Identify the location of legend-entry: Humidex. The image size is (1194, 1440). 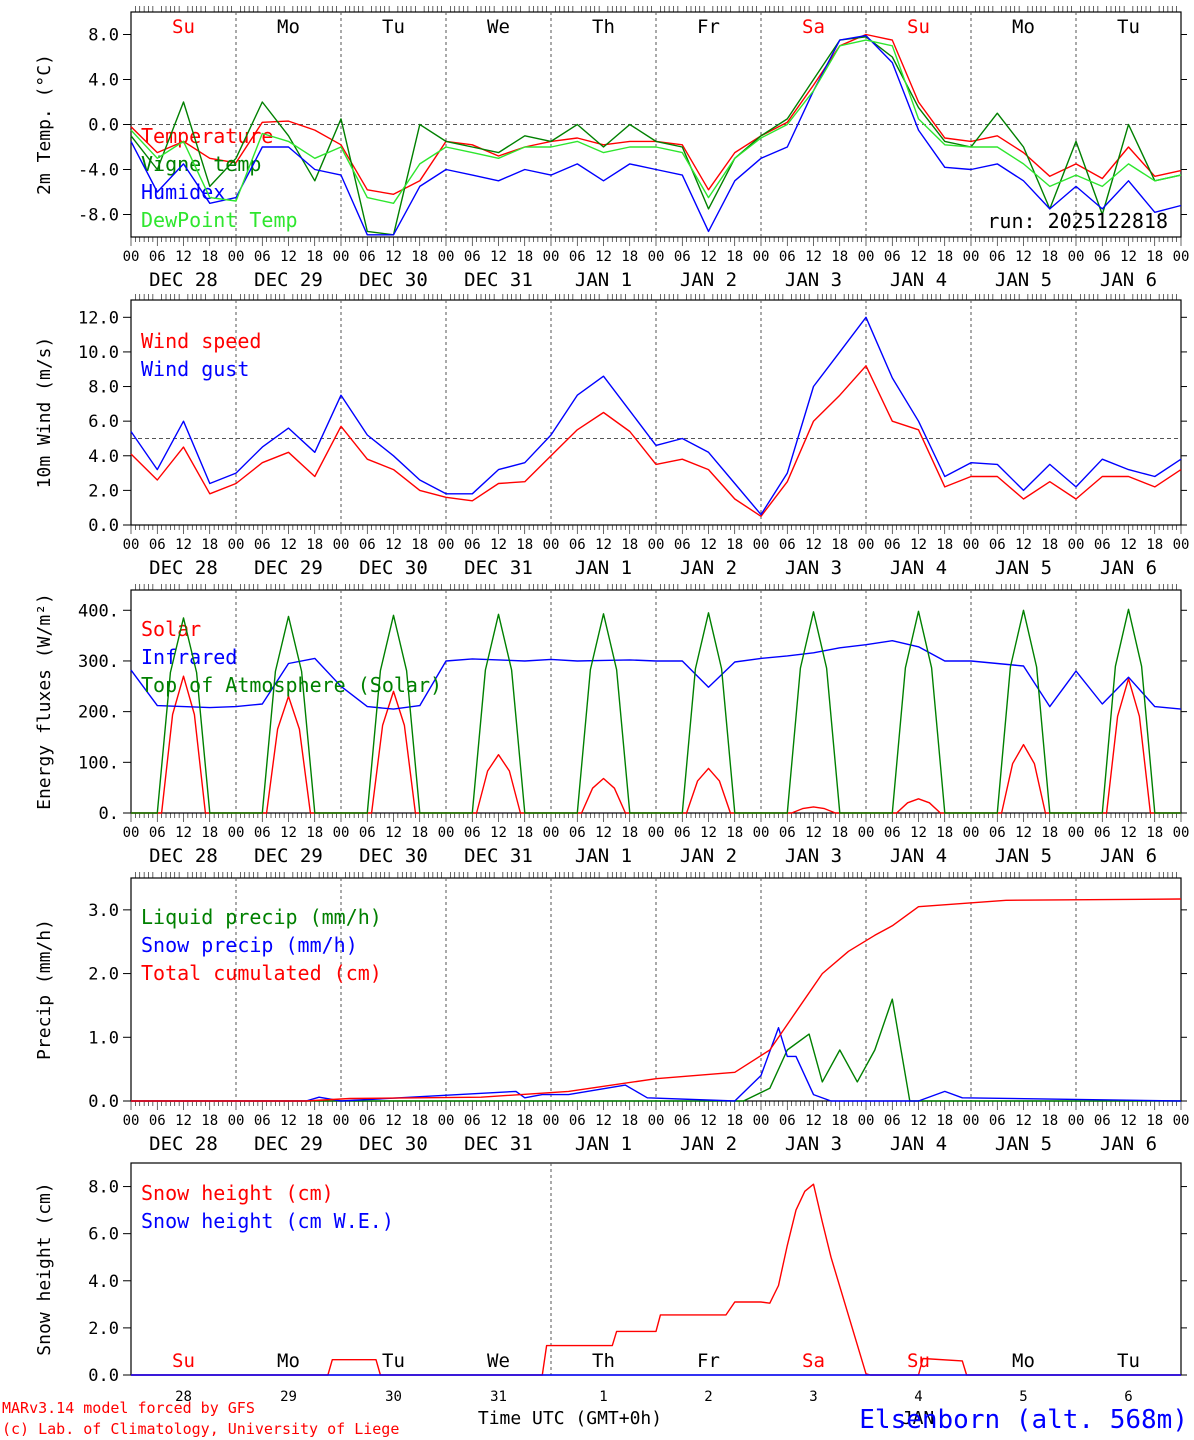
(183, 192).